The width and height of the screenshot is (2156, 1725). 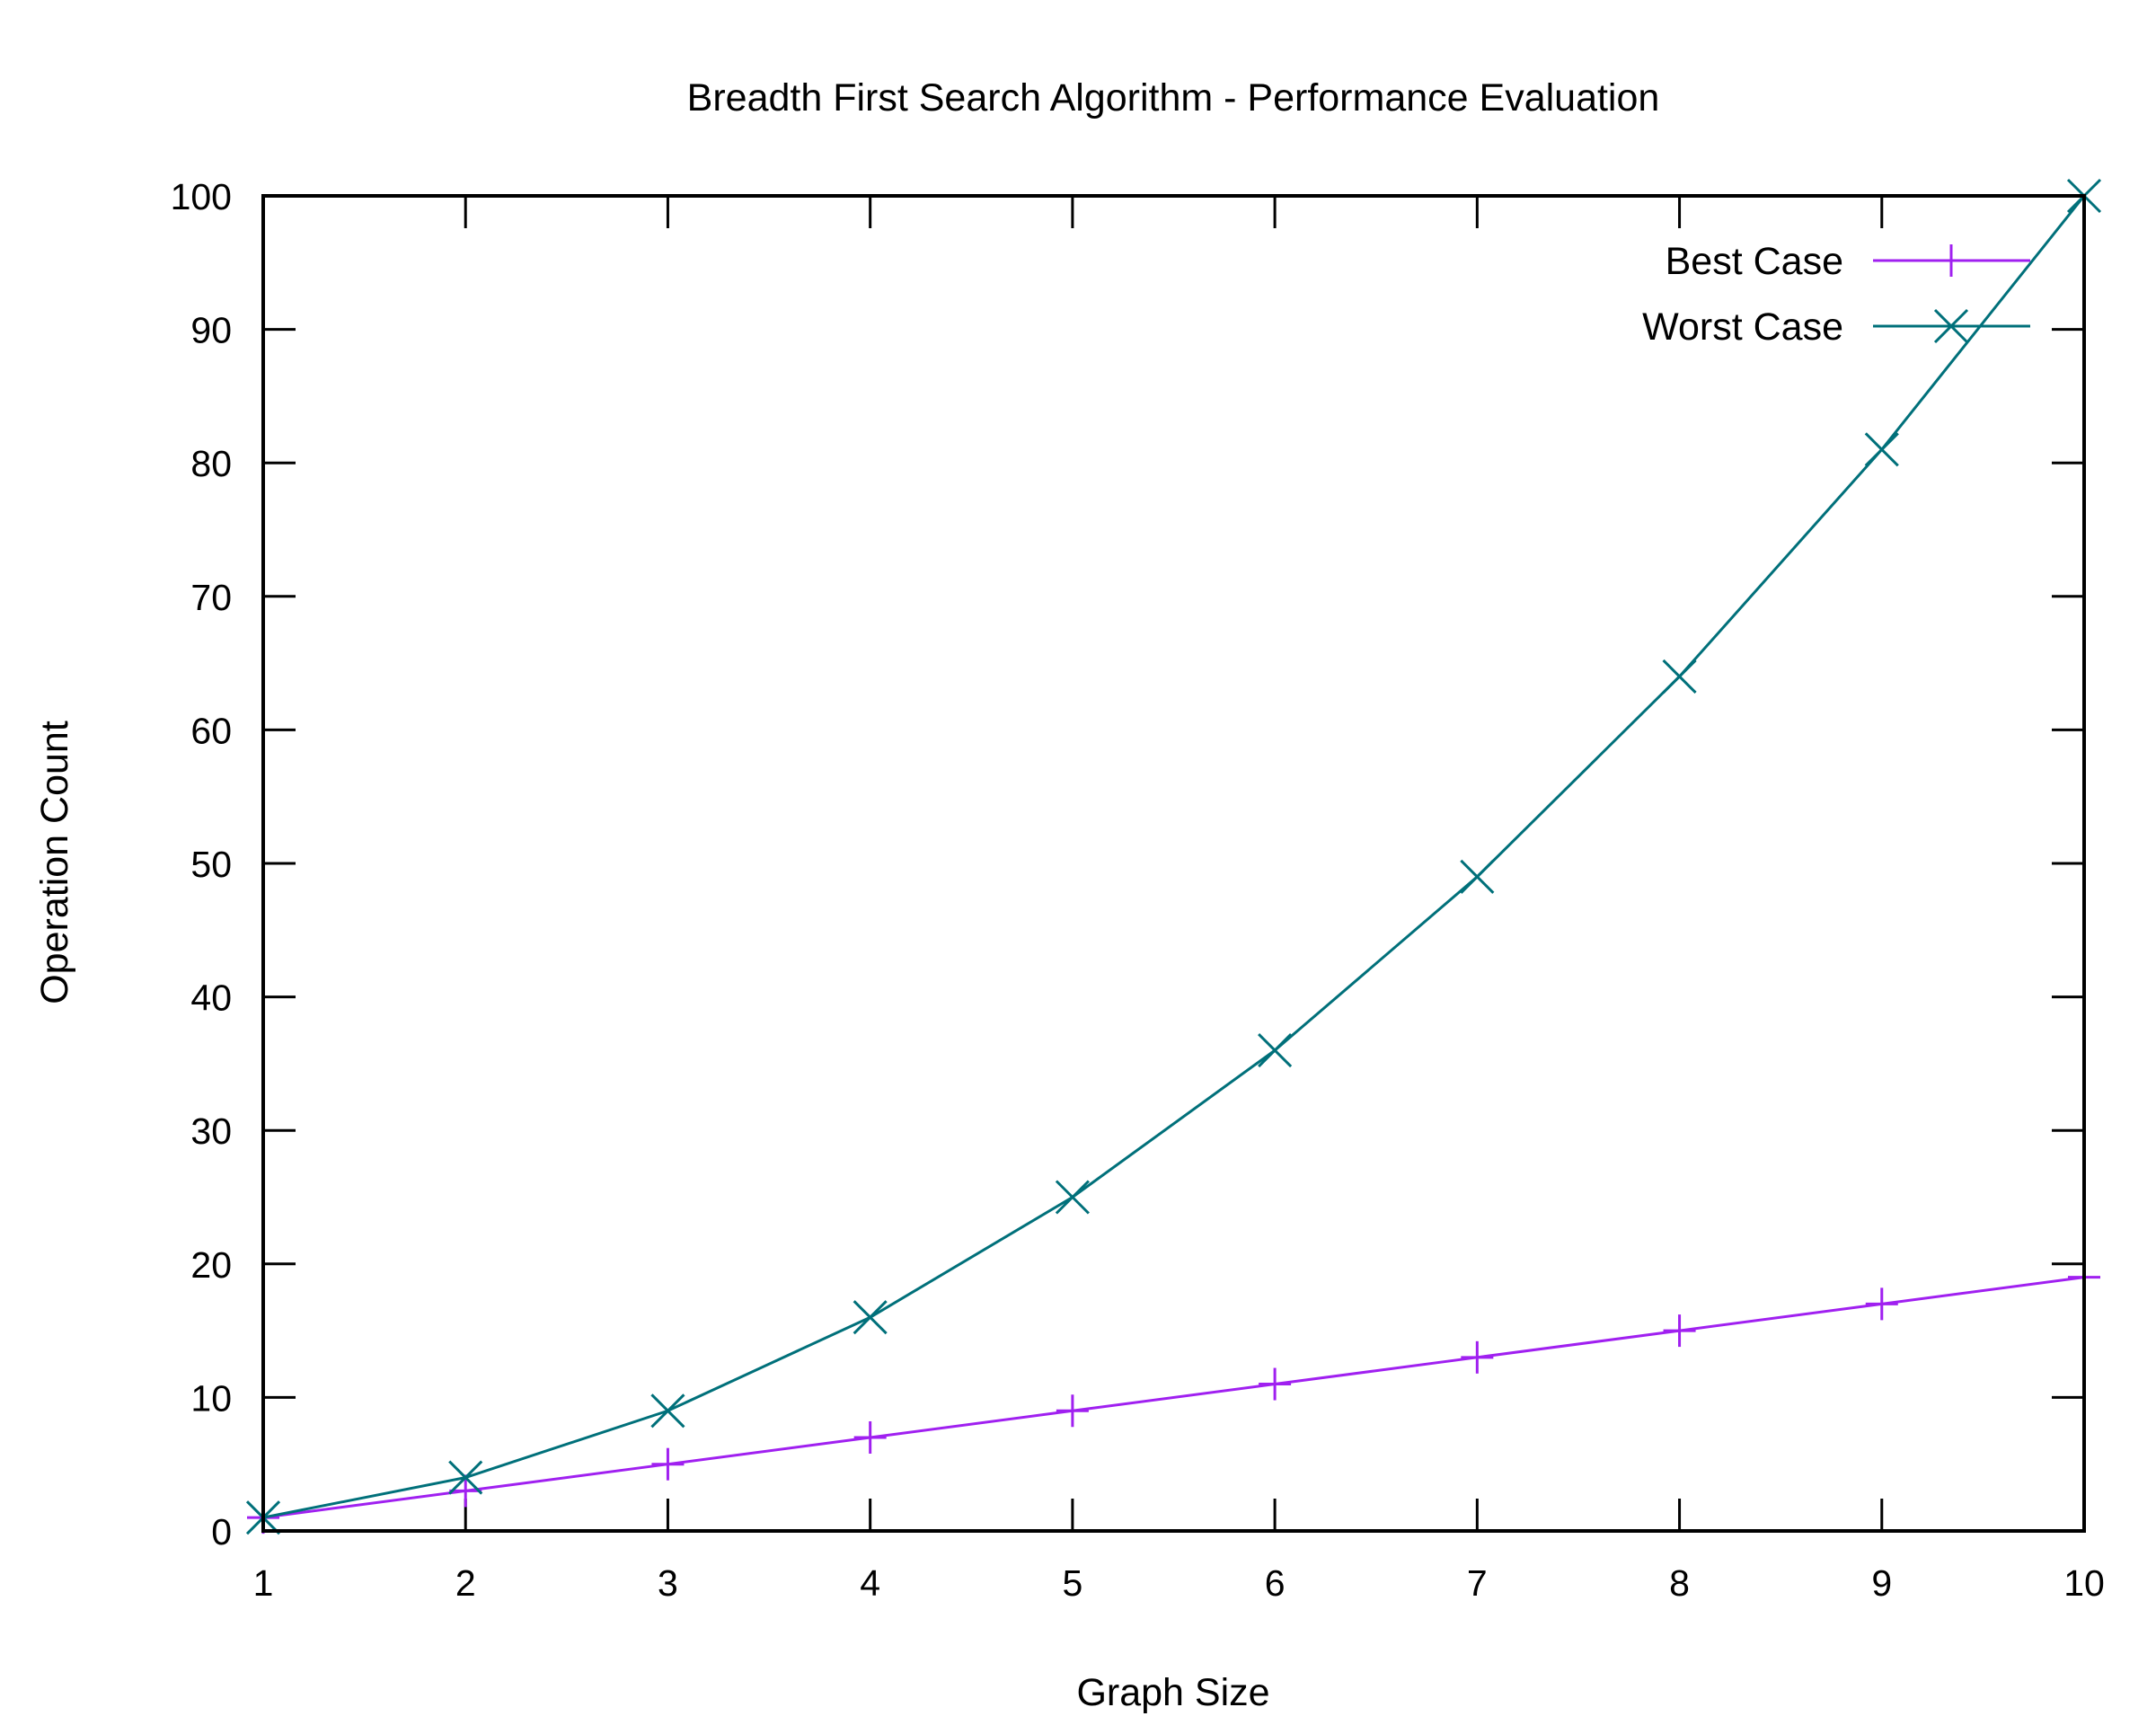 What do you see at coordinates (211, 1131) in the screenshot?
I see `y-tick-label: 30` at bounding box center [211, 1131].